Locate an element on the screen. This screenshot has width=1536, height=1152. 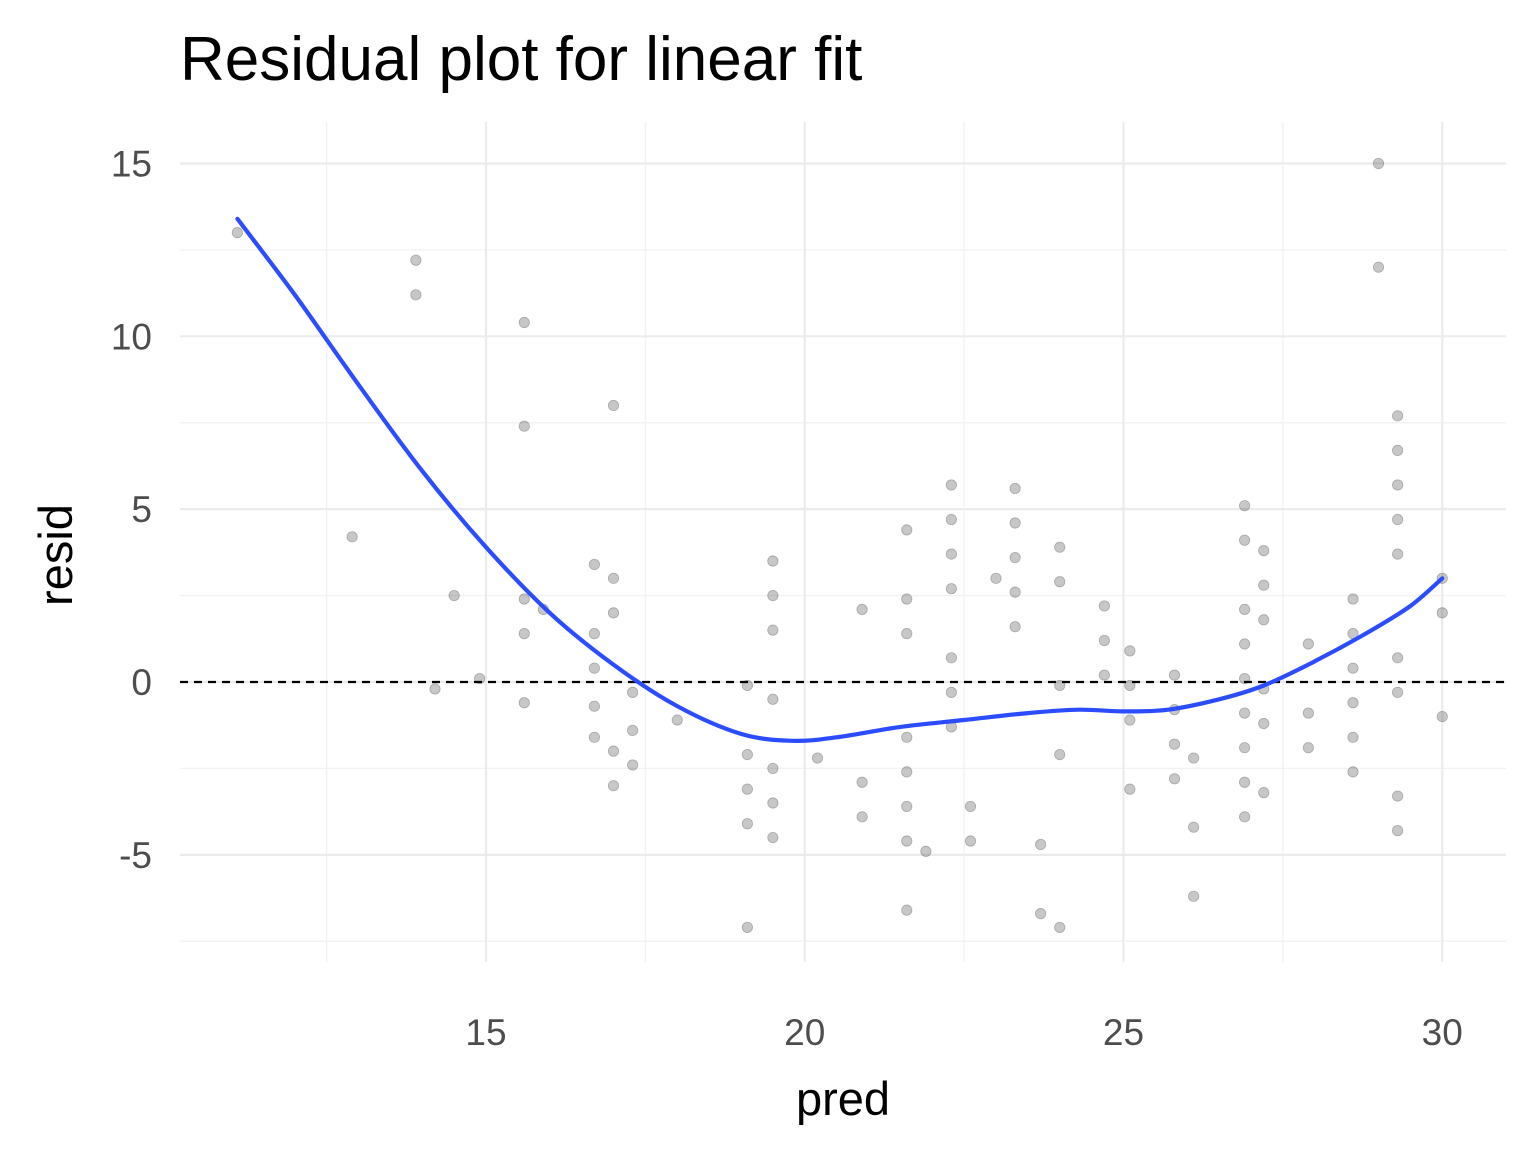
x-tick-label: 15 is located at coordinates (485, 1032).